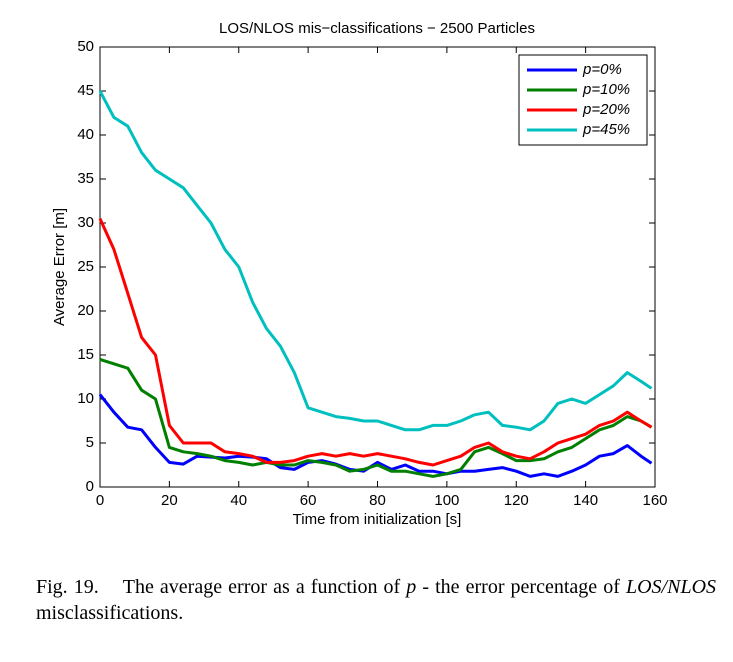 Image resolution: width=733 pixels, height=662 pixels. Describe the element at coordinates (85, 310) in the screenshot. I see `y-tick-label: 20` at that location.